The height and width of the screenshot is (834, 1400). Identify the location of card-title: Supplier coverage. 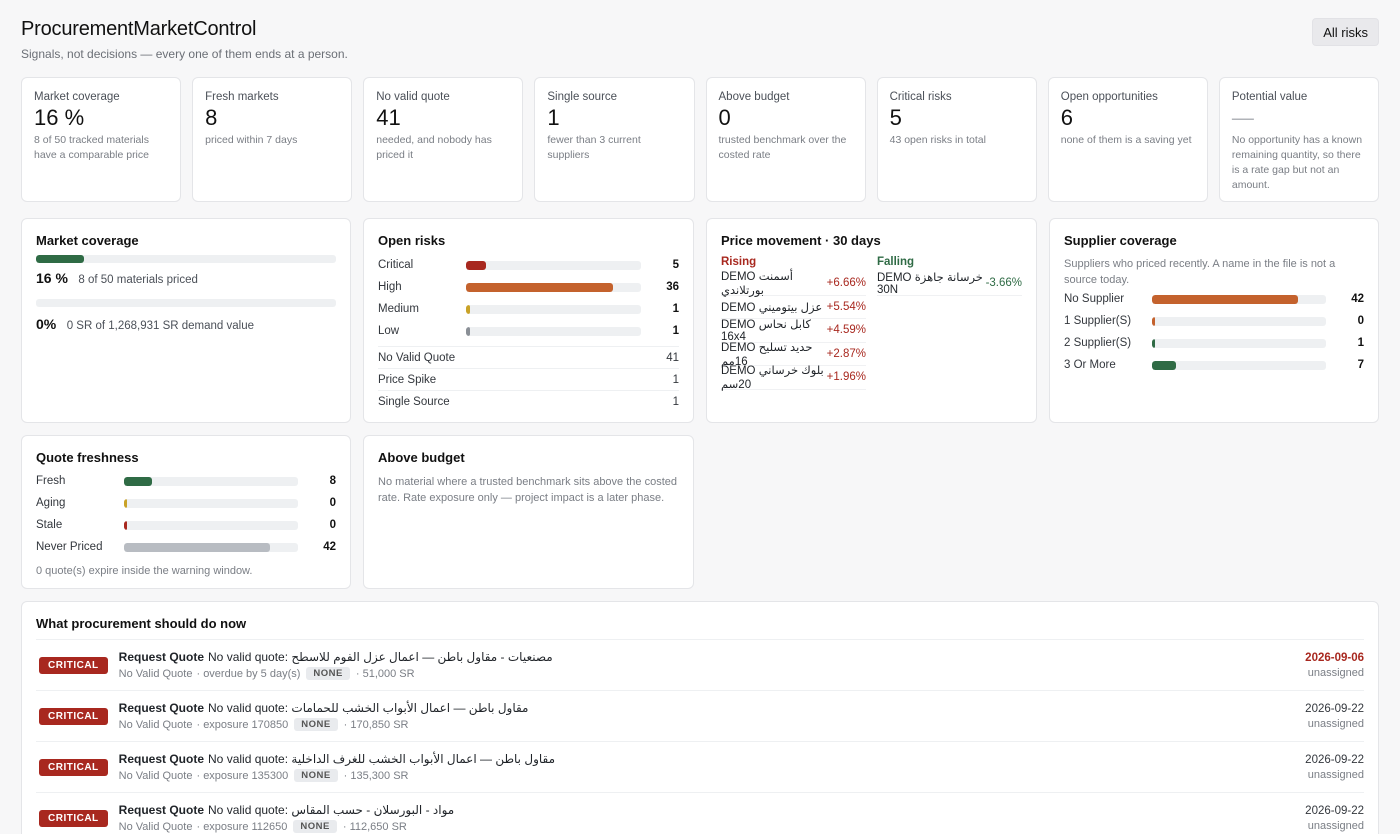
(1120, 240).